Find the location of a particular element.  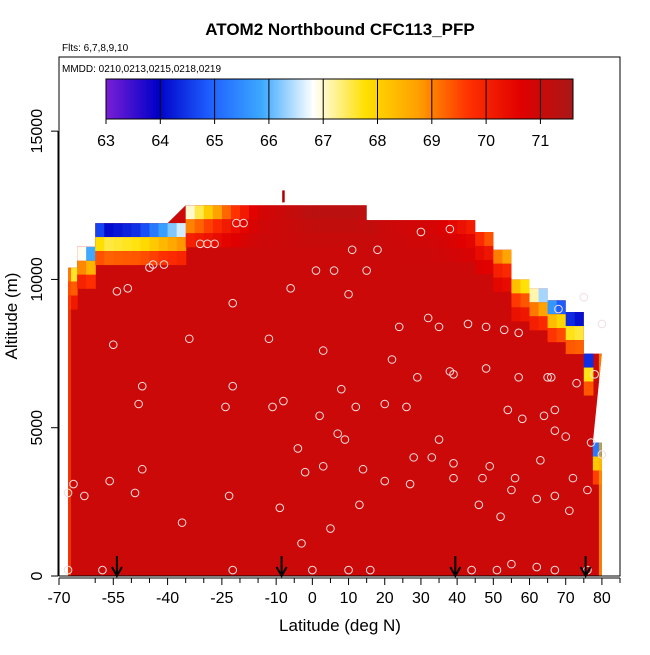

y-tick-label: 0 is located at coordinates (37, 575).